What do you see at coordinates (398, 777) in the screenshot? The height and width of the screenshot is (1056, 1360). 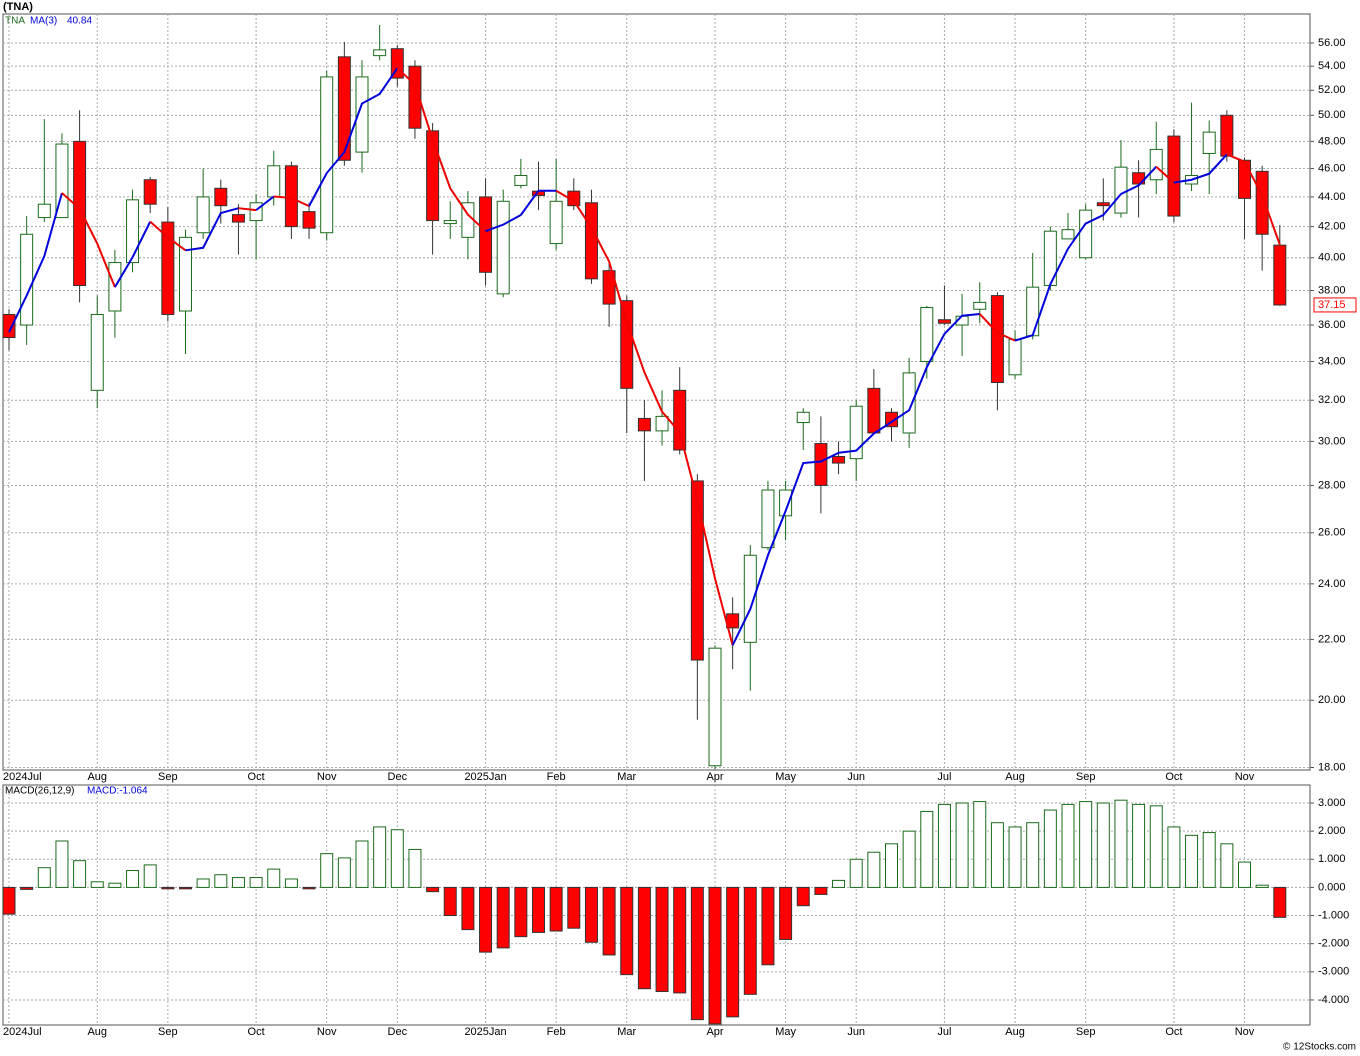 I see `x-tick-label: Dec` at bounding box center [398, 777].